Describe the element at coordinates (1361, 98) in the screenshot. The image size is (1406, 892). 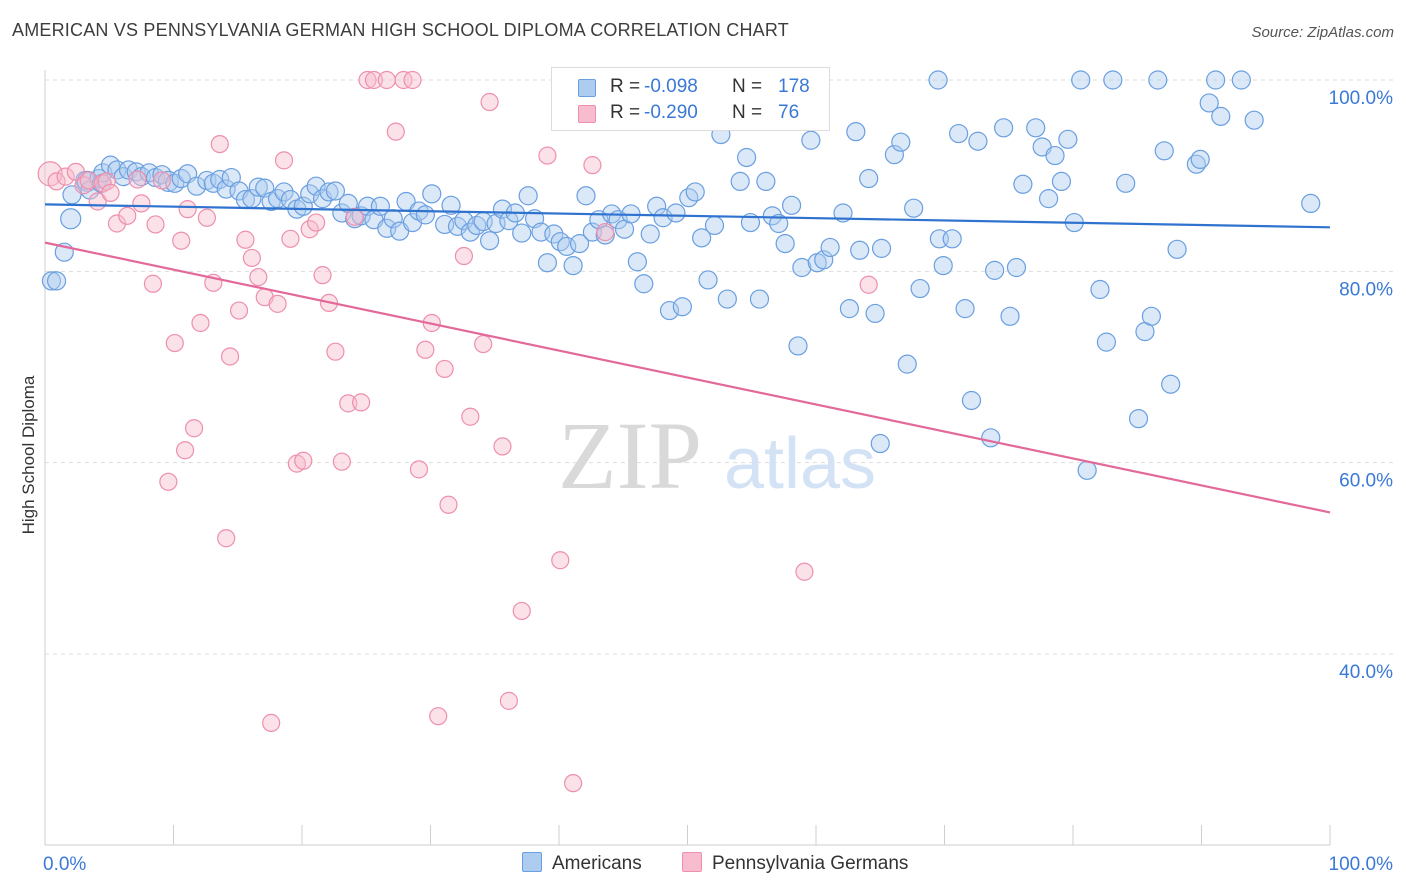
I see `y-tick-label: 100.0%` at that location.